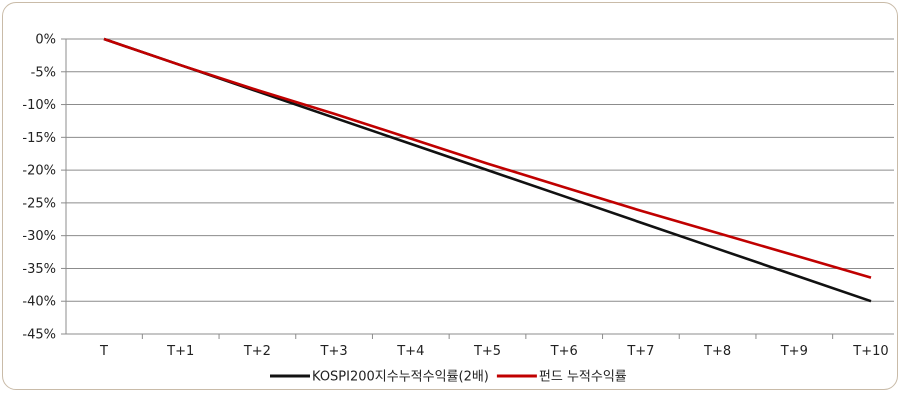 The width and height of the screenshot is (902, 394). Describe the element at coordinates (39, 335) in the screenshot. I see `y-tick-label: -45%` at that location.